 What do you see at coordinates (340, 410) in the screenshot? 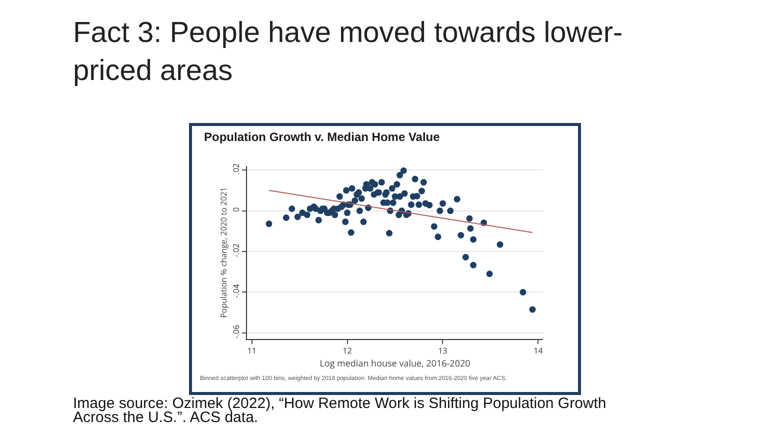
I see `text: Image source: Ozimek (2022), “How Remote Work is Shifting Population Growth Across the U.S.”. ACS data.` at bounding box center [340, 410].